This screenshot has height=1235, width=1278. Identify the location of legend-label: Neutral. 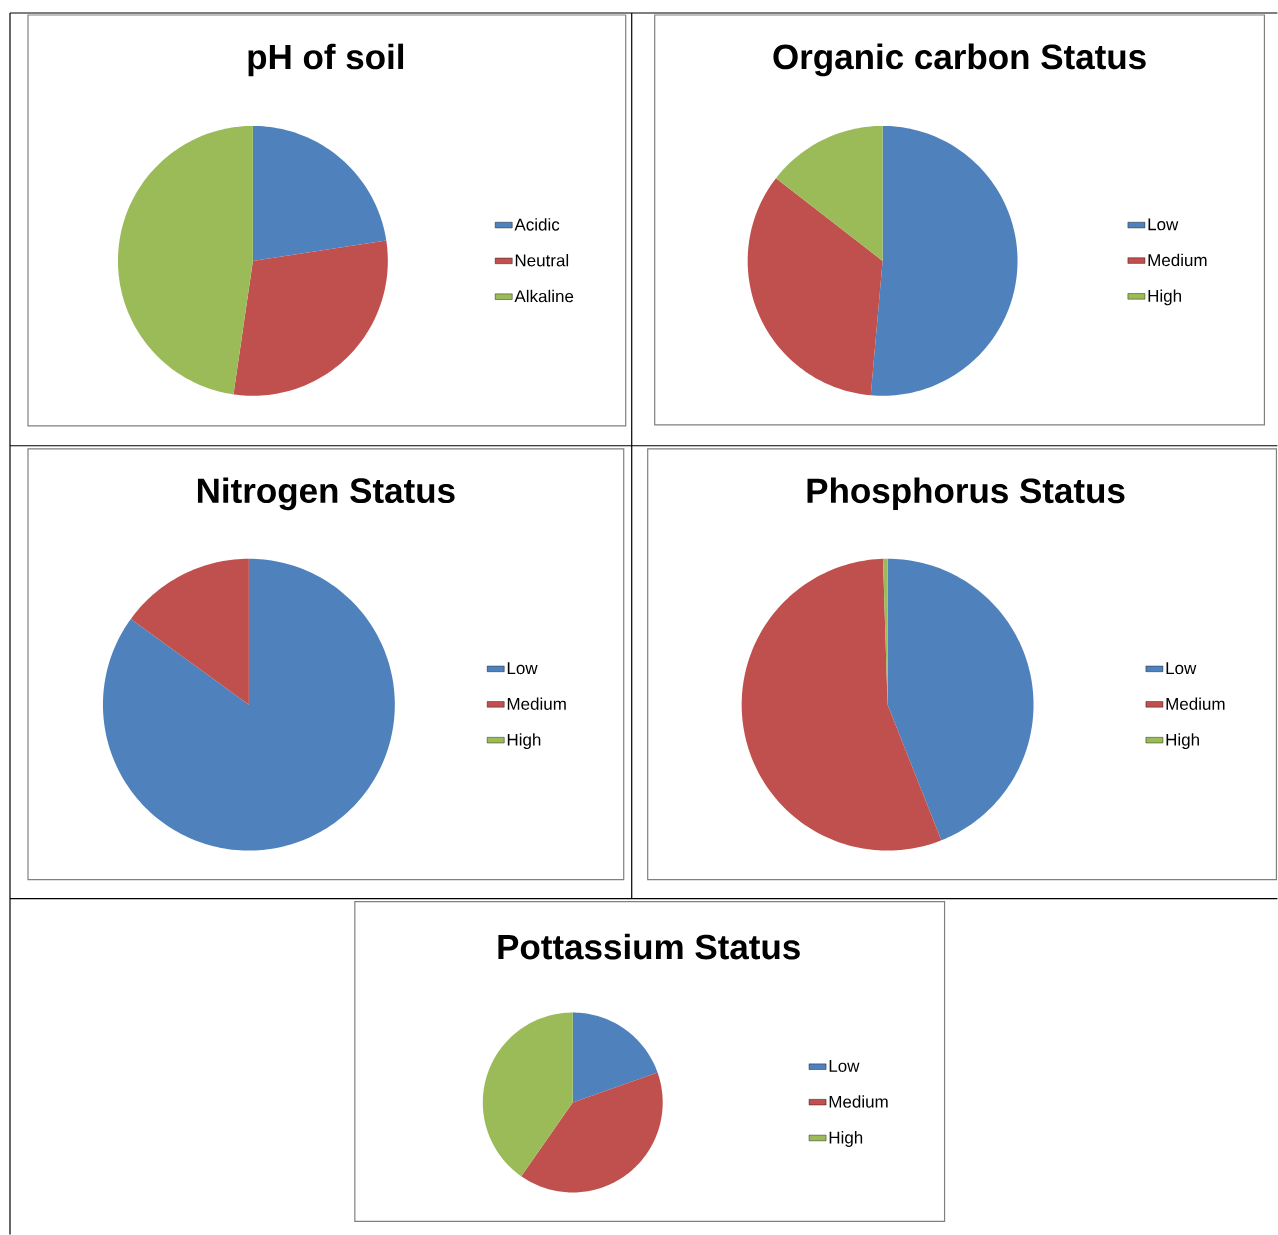
(542, 260).